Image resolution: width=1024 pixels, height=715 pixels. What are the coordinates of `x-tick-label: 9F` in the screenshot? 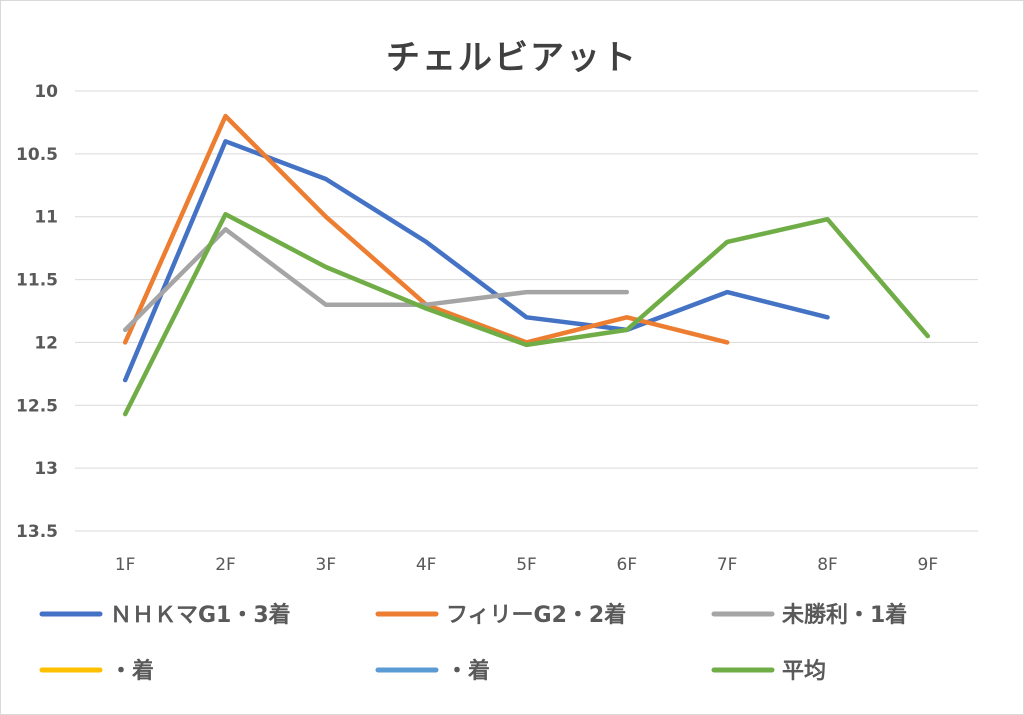 It's located at (928, 565).